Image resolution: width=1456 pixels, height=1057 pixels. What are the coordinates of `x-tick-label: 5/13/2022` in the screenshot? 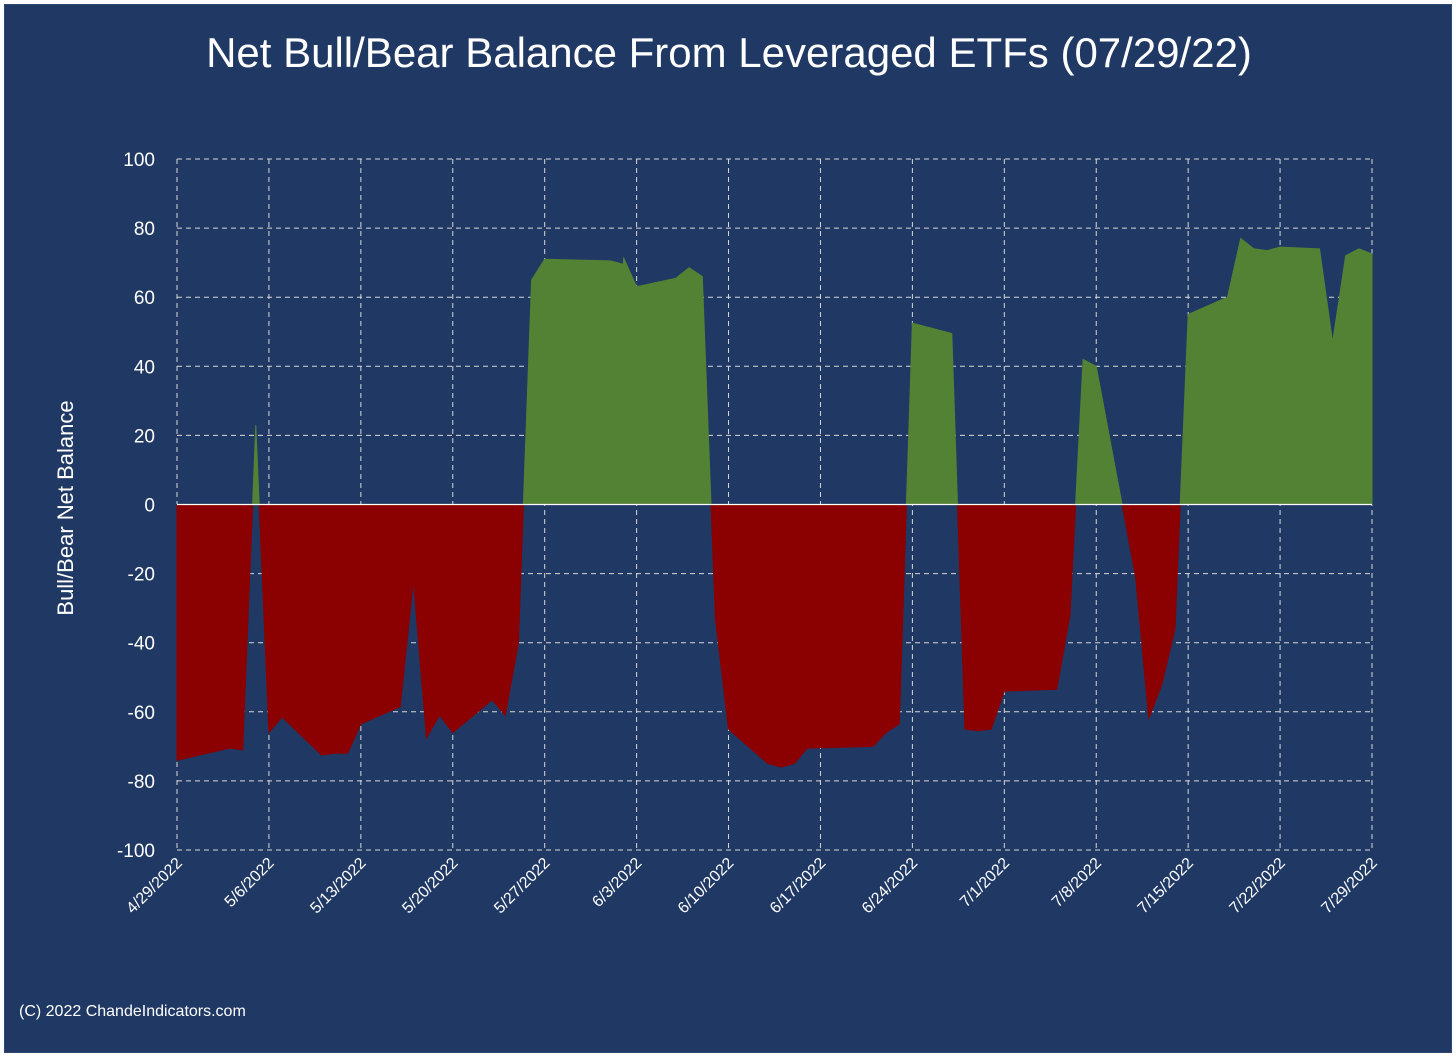 It's located at (338, 886).